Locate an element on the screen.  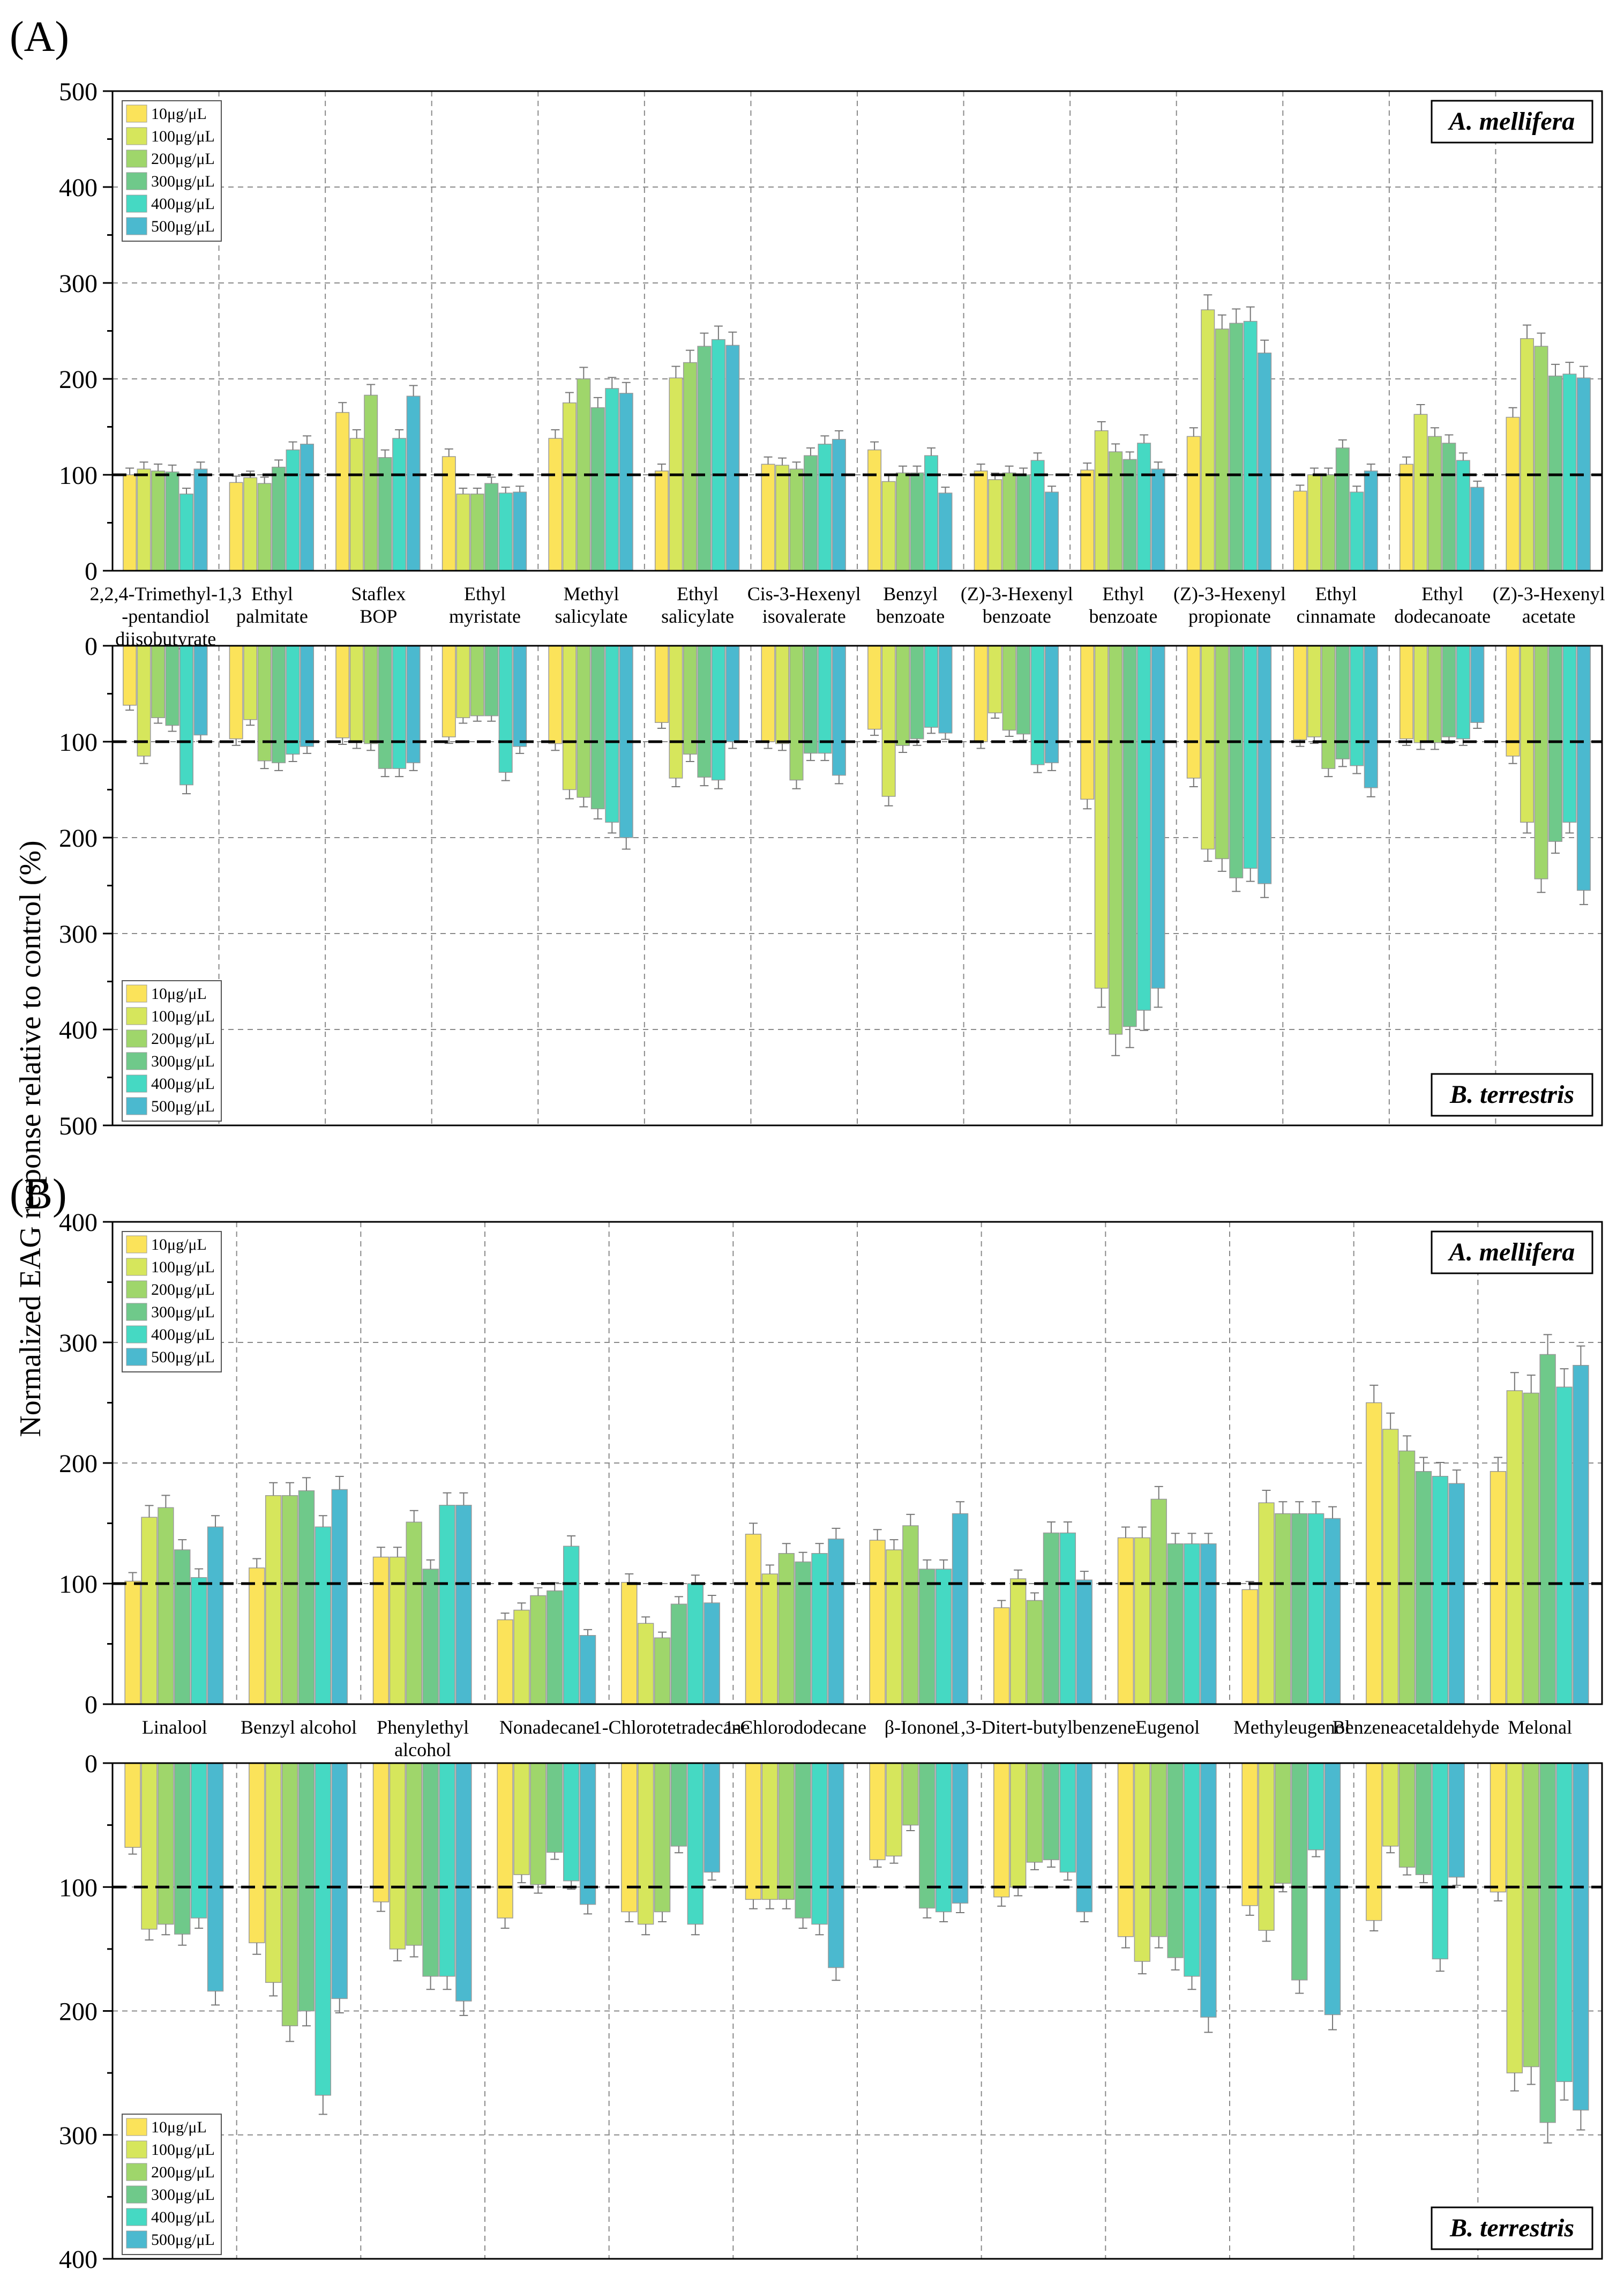
category-label: Benzeneacetaldehyde is located at coordinates (1416, 1727).